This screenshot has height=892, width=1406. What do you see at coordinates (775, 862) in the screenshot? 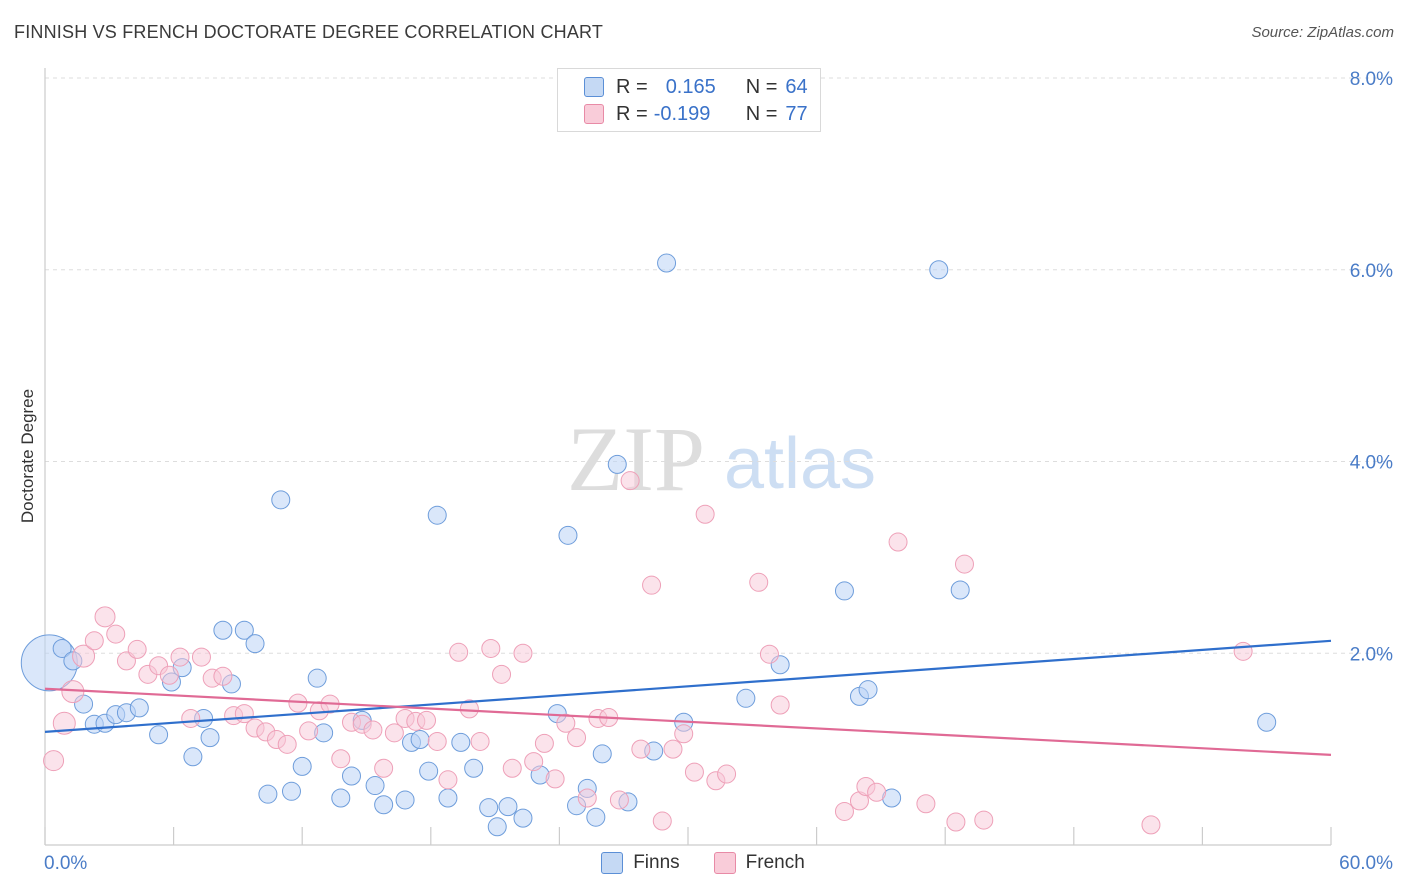
I see `legend-label-french: French` at bounding box center [775, 862].